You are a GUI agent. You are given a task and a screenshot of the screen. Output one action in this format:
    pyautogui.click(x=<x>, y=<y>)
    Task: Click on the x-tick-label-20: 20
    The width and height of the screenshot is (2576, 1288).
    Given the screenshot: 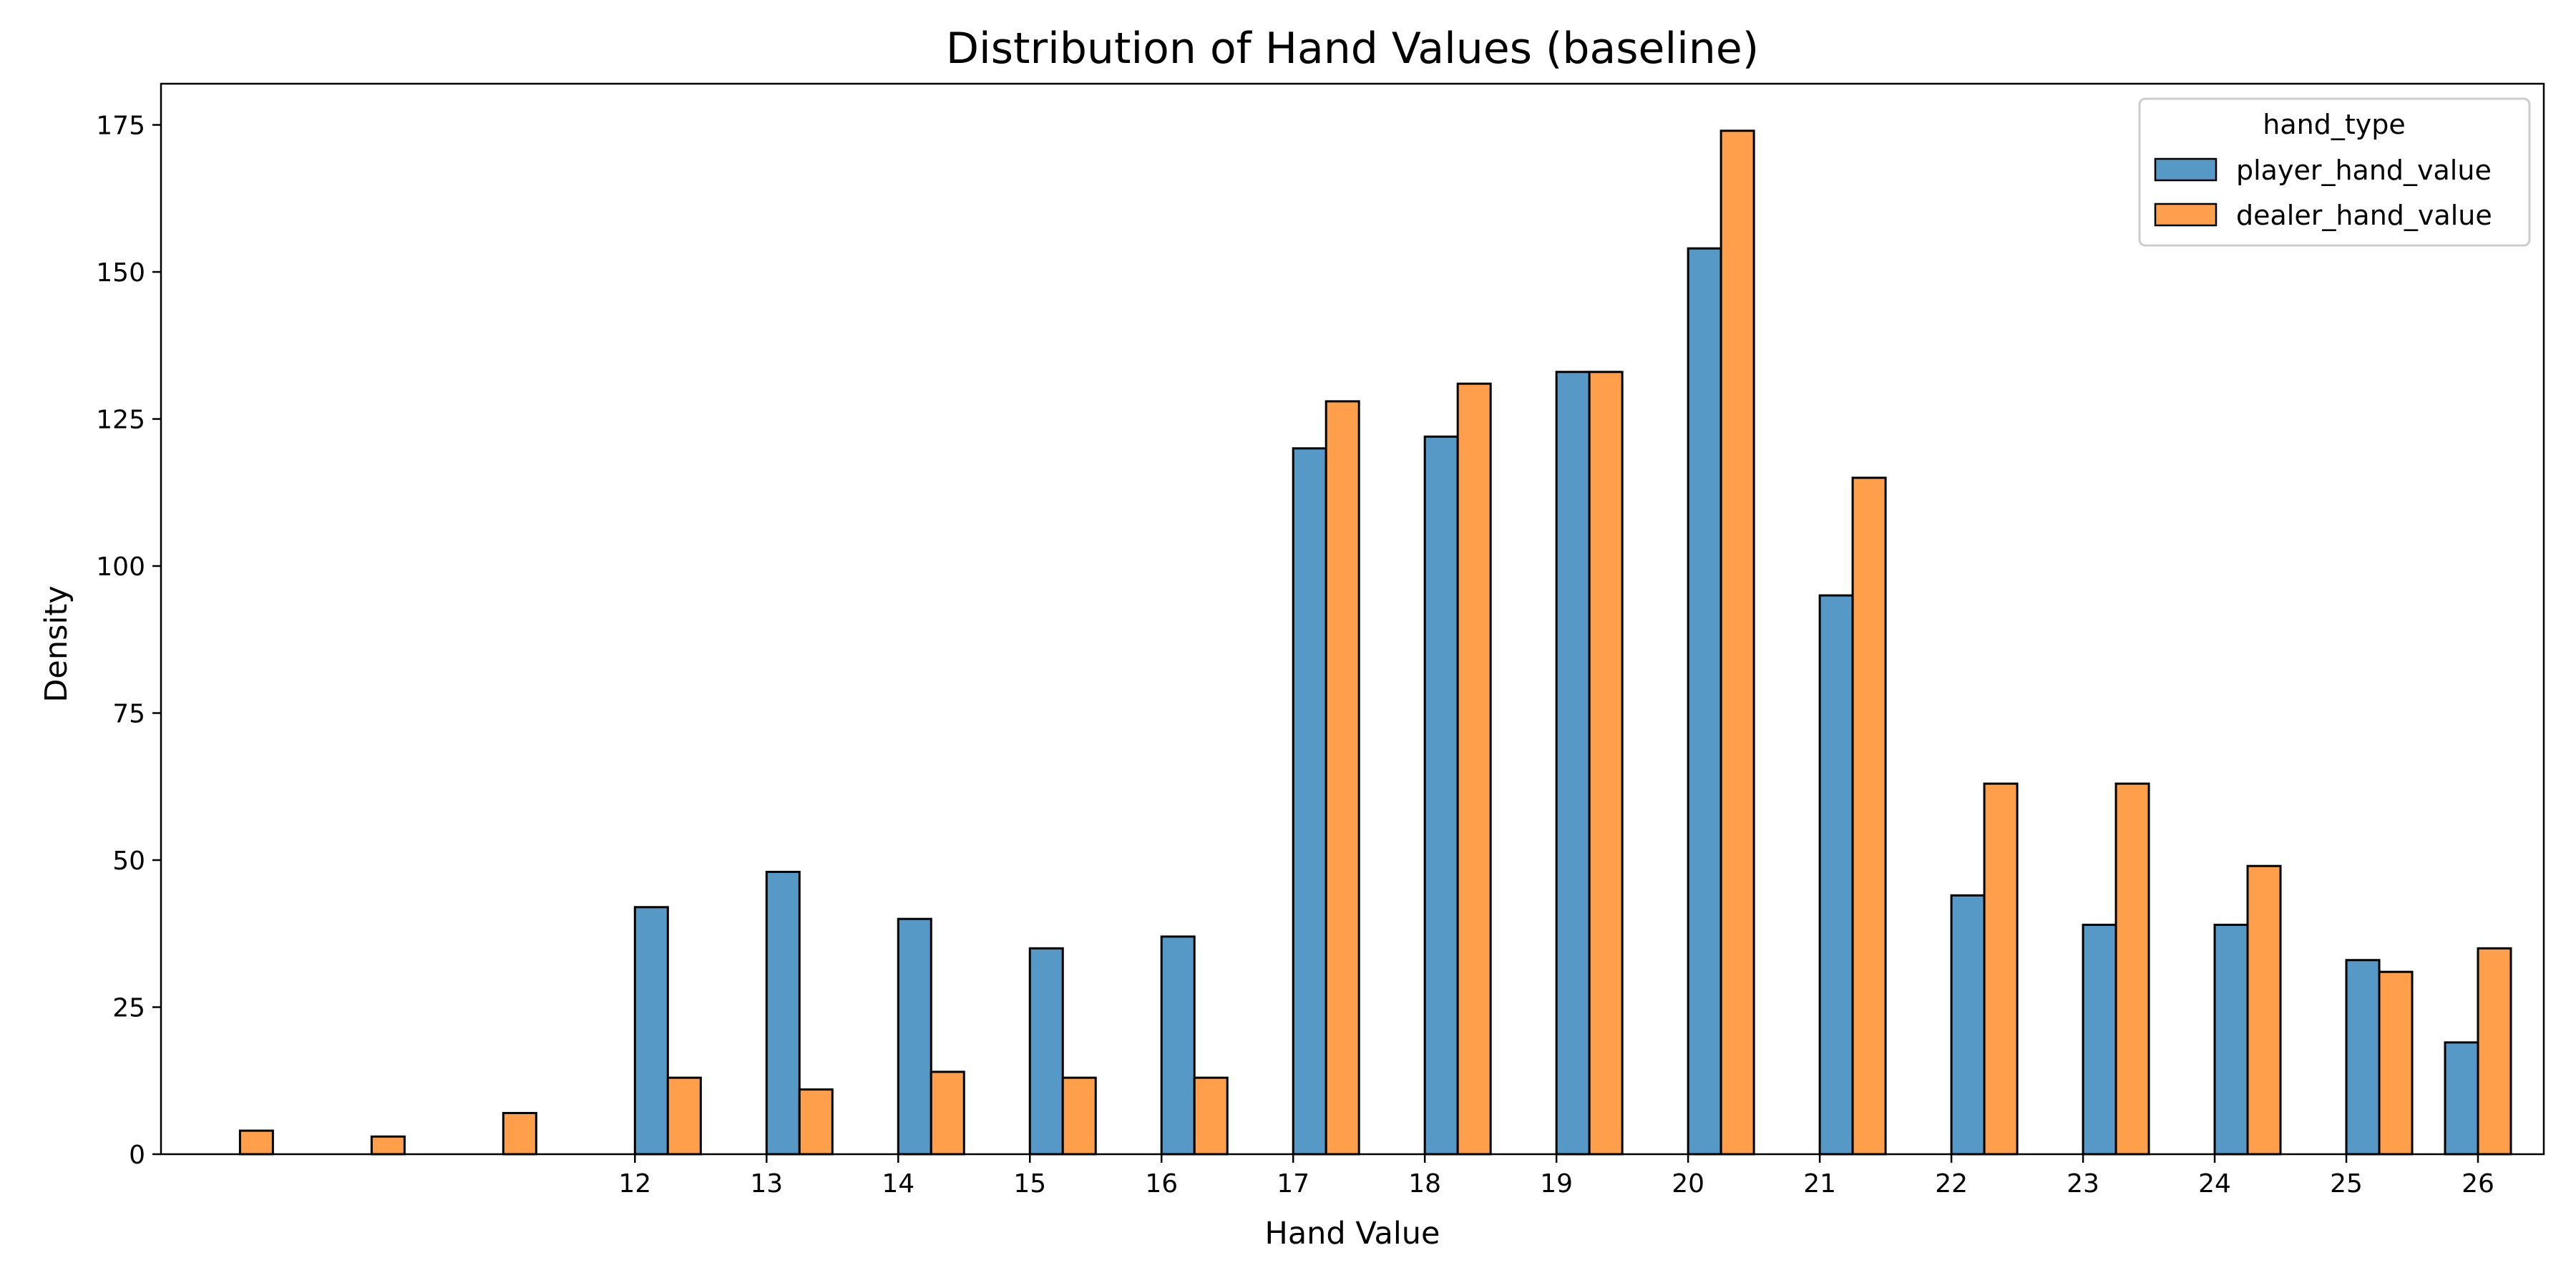 What is the action you would take?
    pyautogui.click(x=1688, y=1184)
    